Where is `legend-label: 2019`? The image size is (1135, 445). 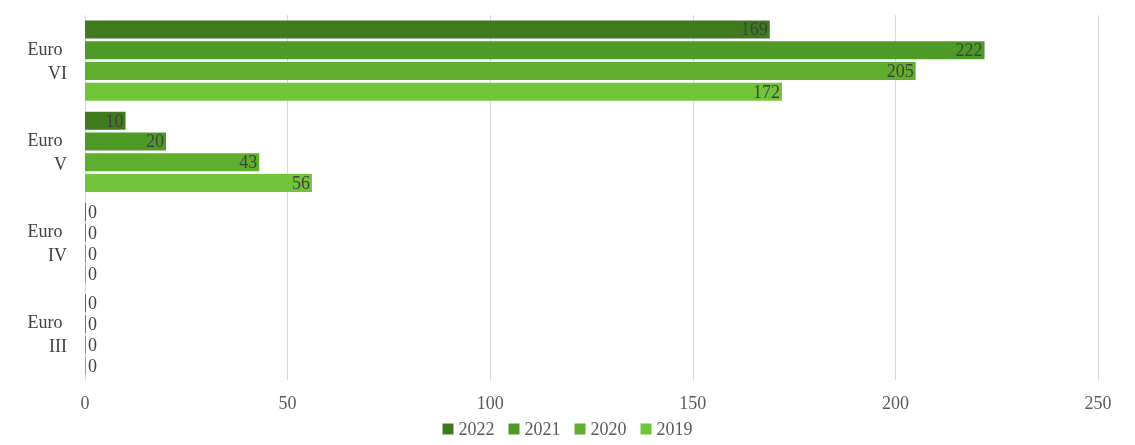
legend-label: 2019 is located at coordinates (674, 429).